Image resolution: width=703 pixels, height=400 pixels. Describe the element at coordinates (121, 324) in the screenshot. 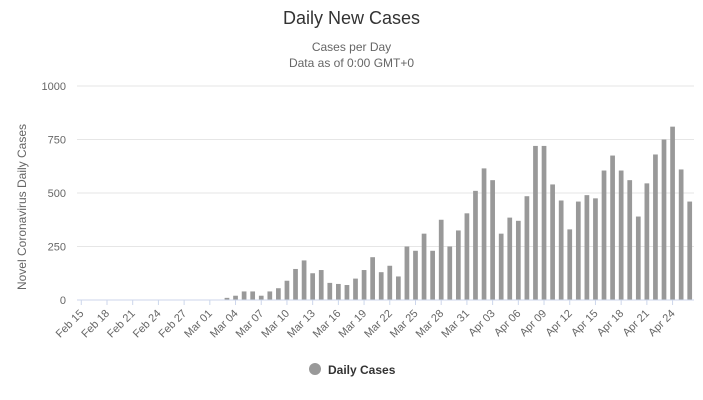

I see `x-tick-label: Feb 21` at that location.